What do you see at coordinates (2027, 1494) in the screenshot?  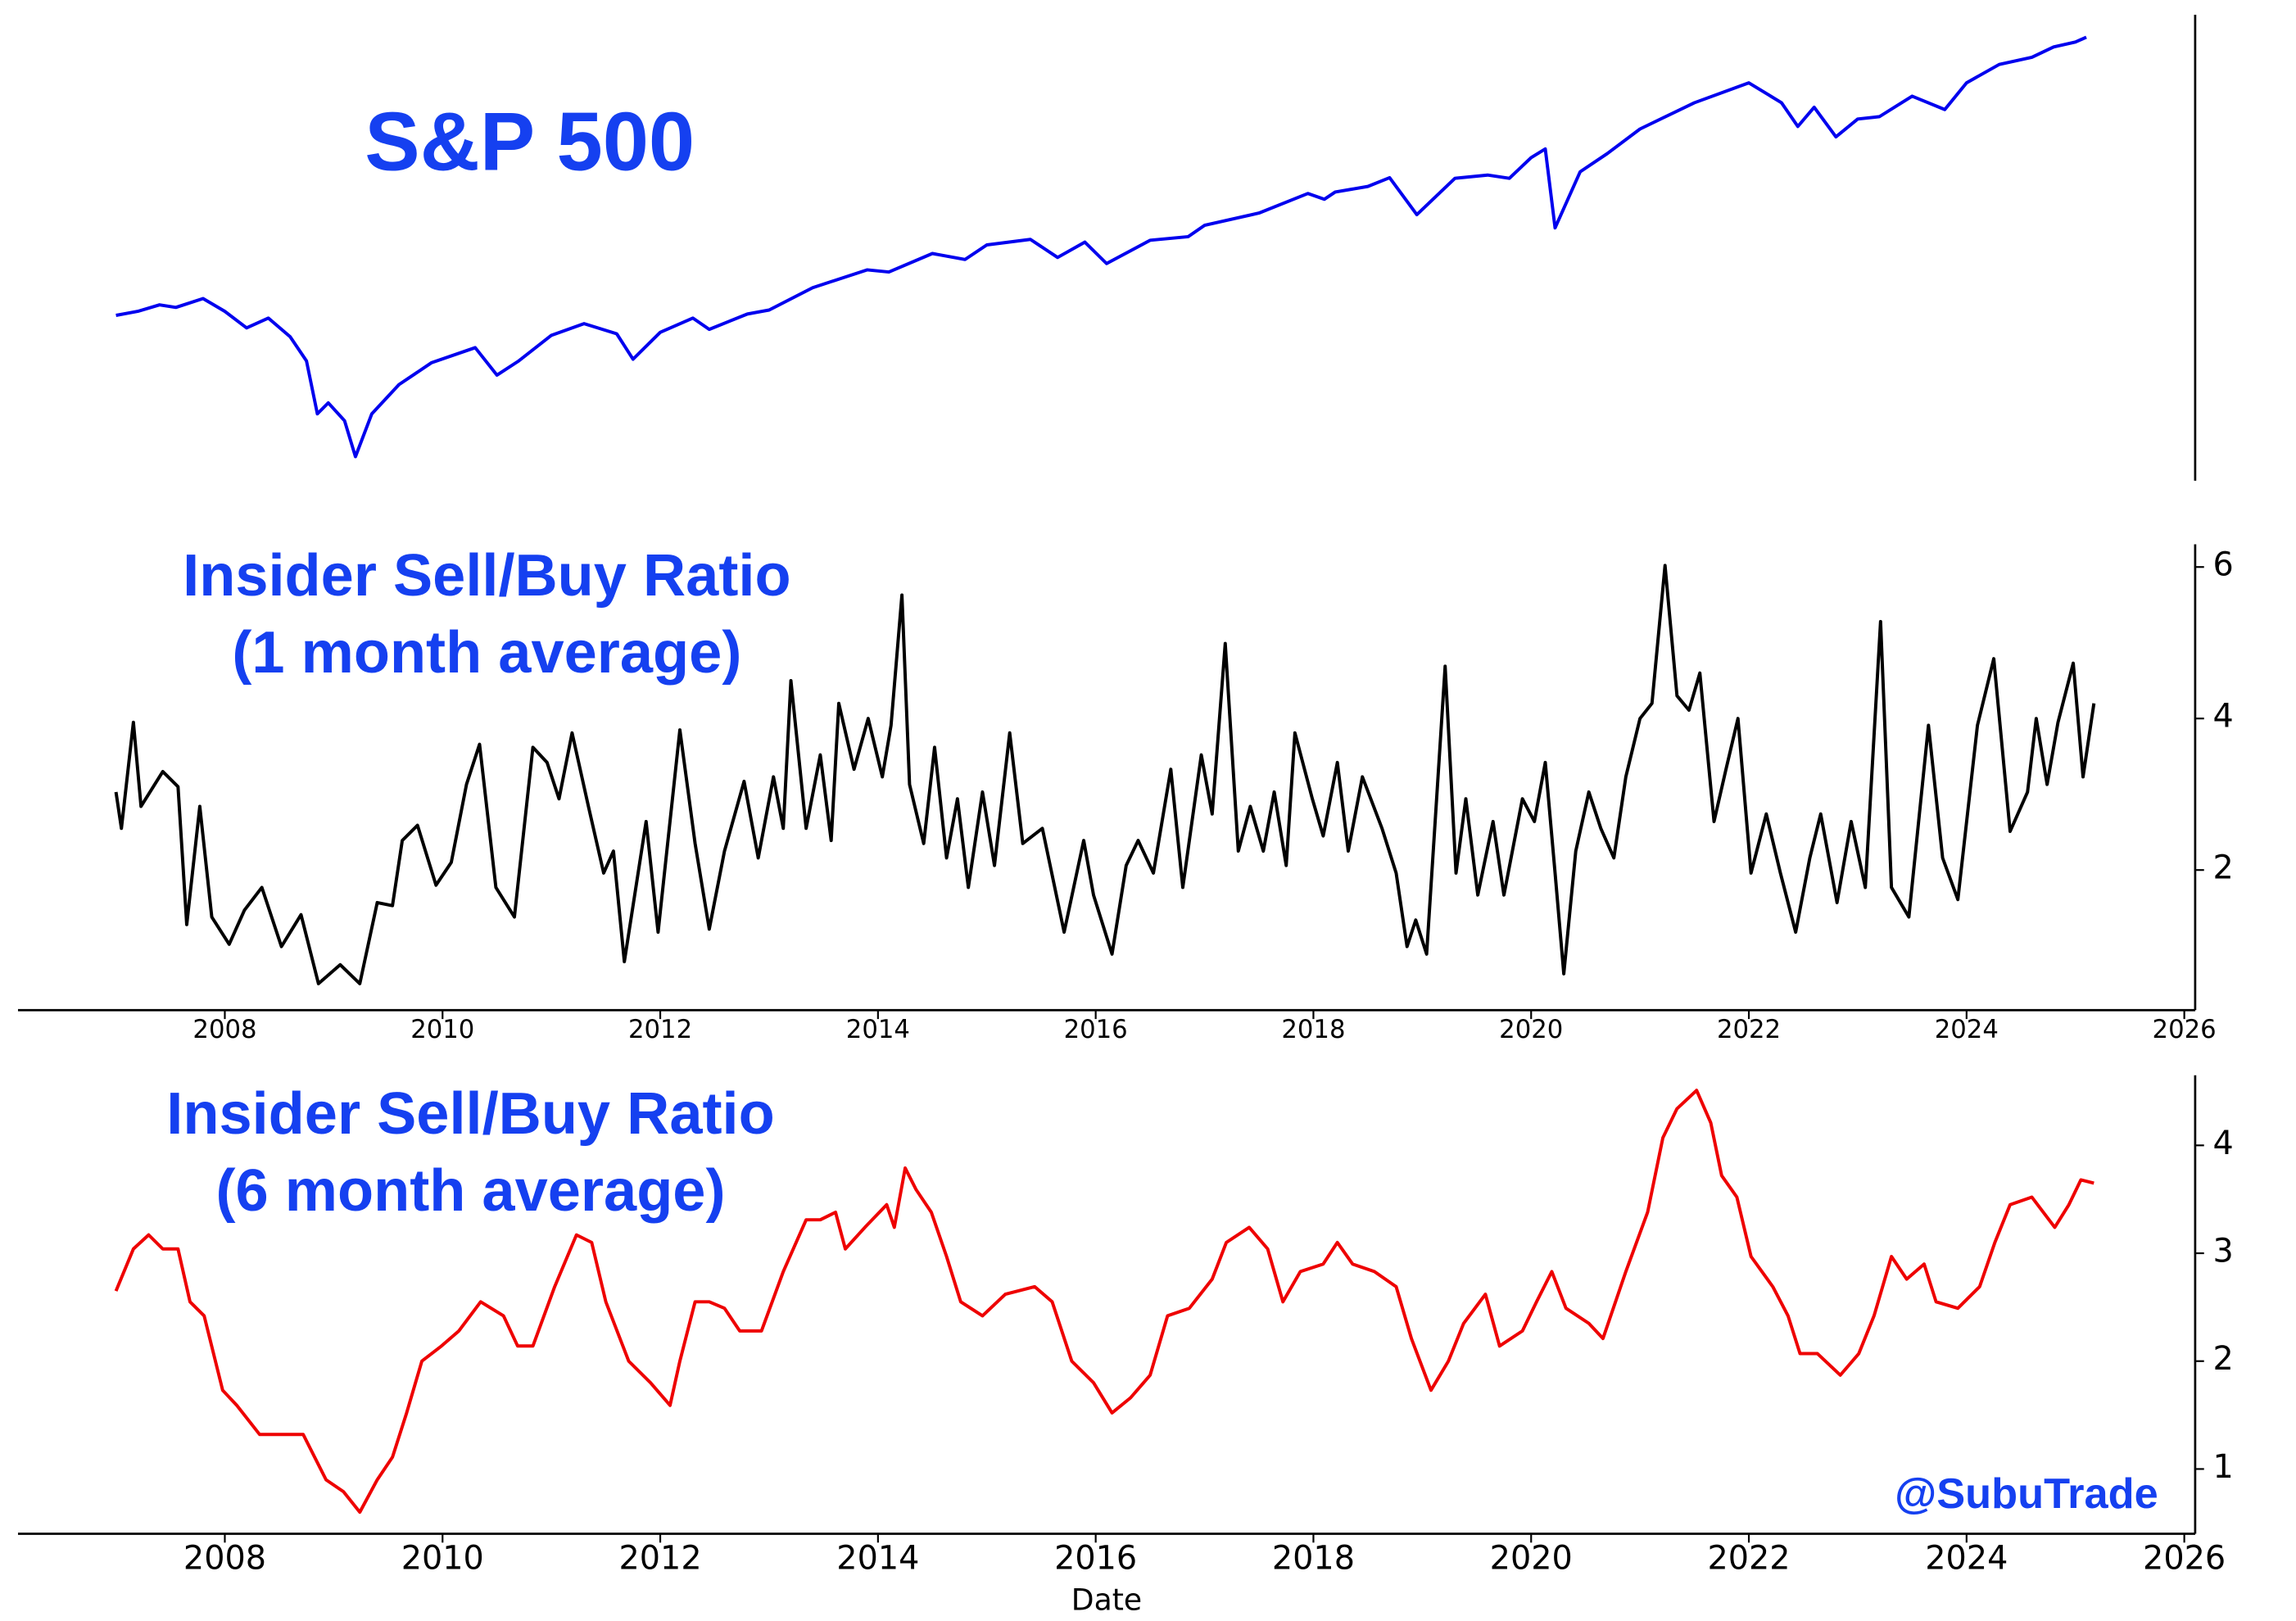 I see `watermark: @SubuTrade` at bounding box center [2027, 1494].